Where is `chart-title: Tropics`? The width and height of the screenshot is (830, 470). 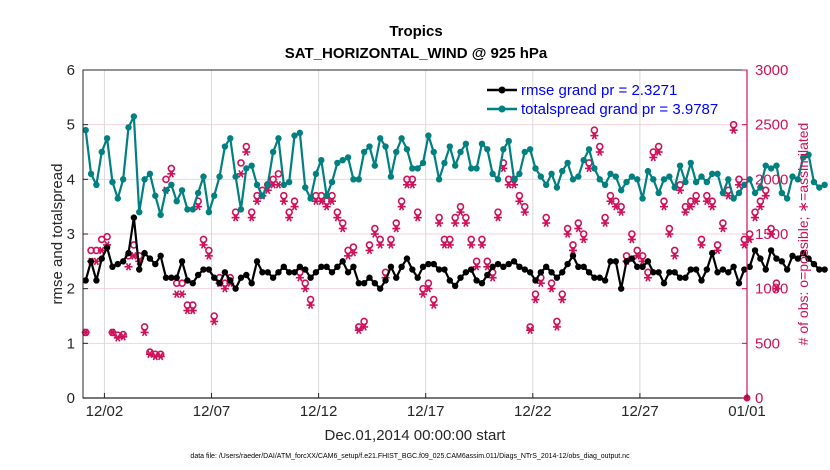
chart-title: Tropics is located at coordinates (415, 31).